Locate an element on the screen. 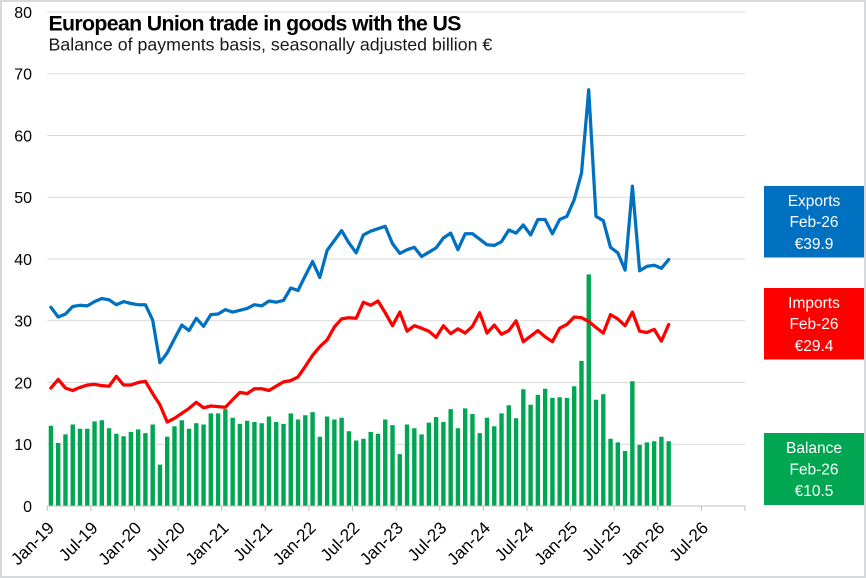 This screenshot has height=578, width=866. svg-text: Imports is located at coordinates (814, 303).